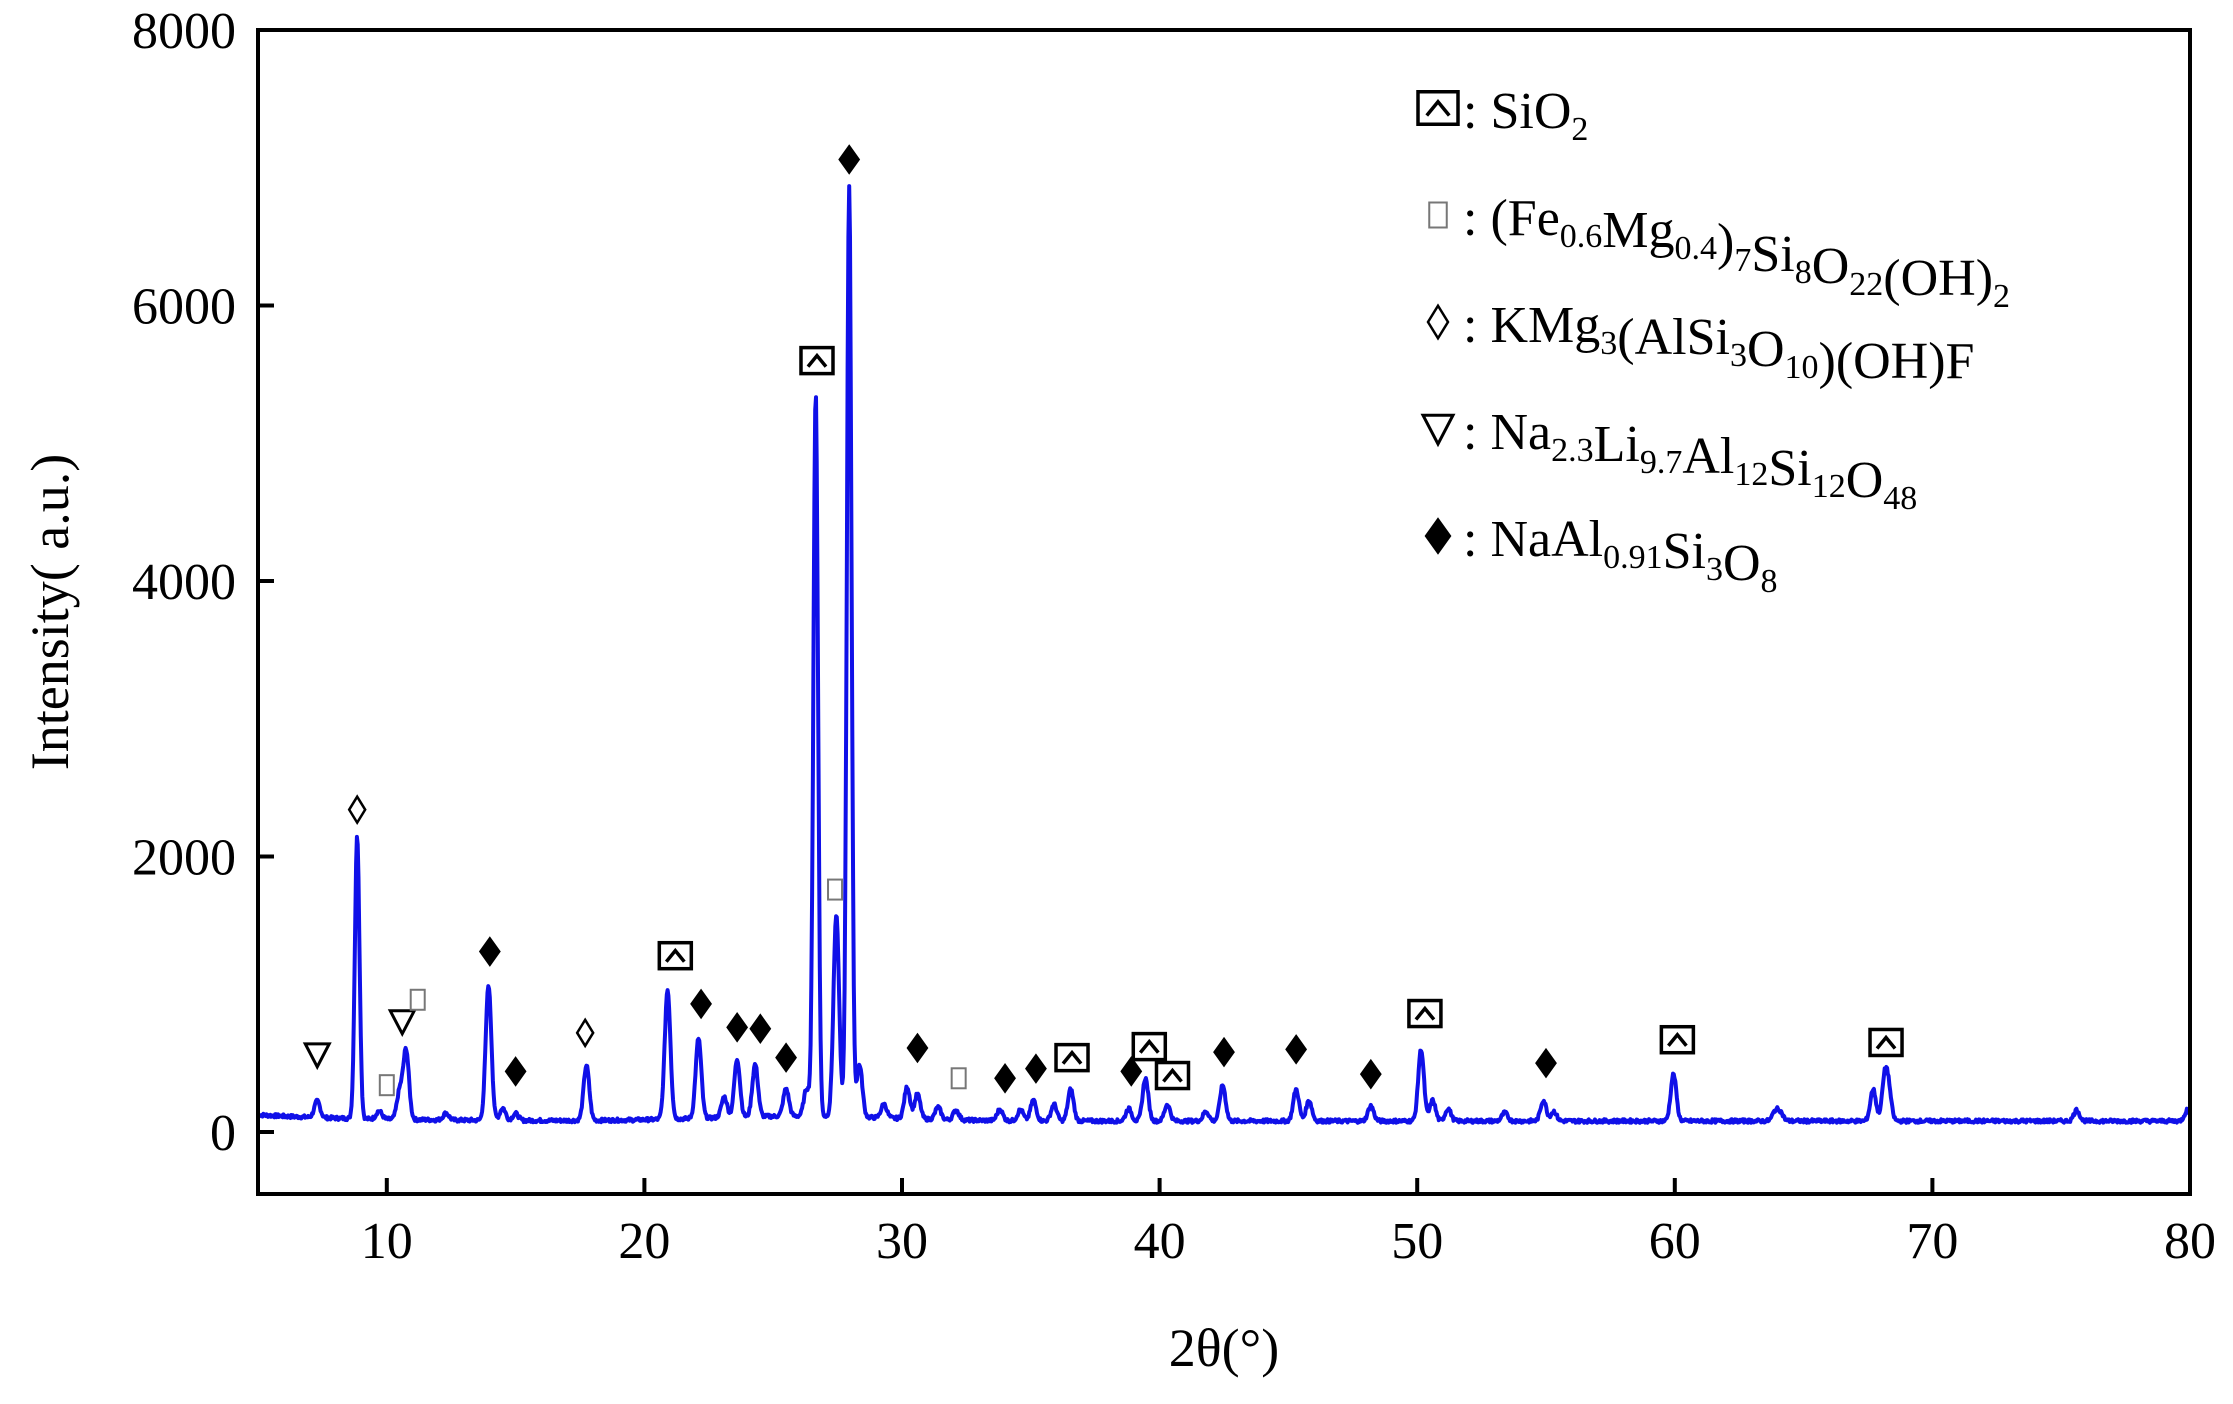 This screenshot has width=2233, height=1404. Describe the element at coordinates (223, 1133) in the screenshot. I see `y-tick-label: 0` at that location.